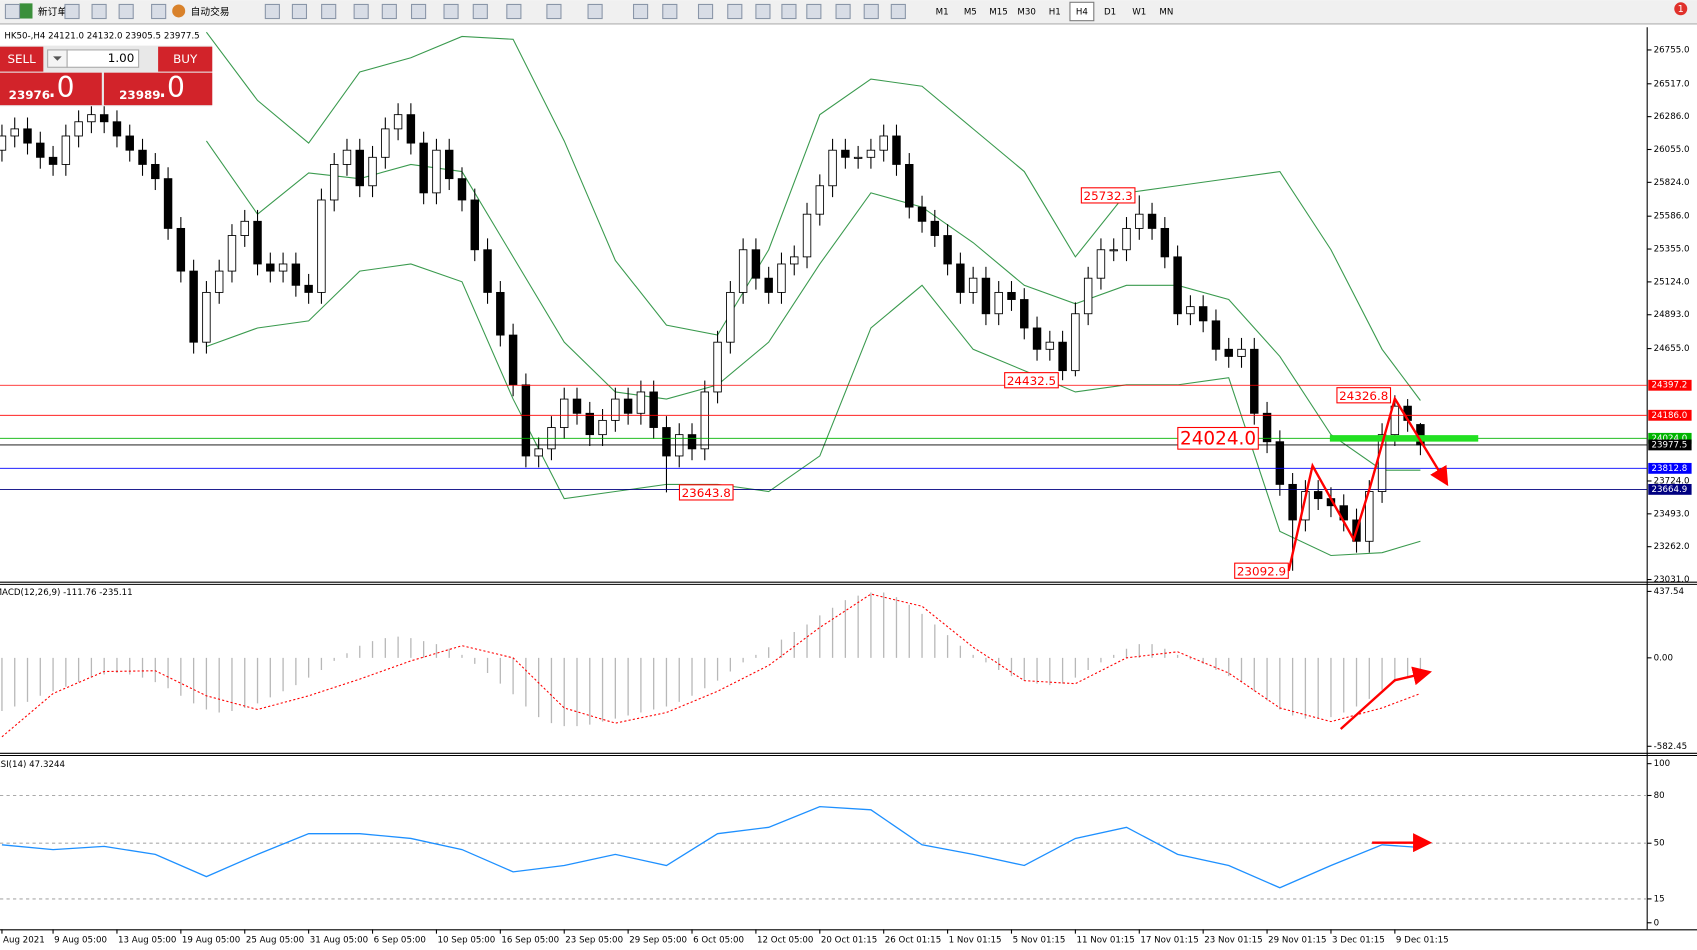 The height and width of the screenshot is (950, 1697). Describe the element at coordinates (1082, 13) in the screenshot. I see `timeframe-button: H4` at that location.